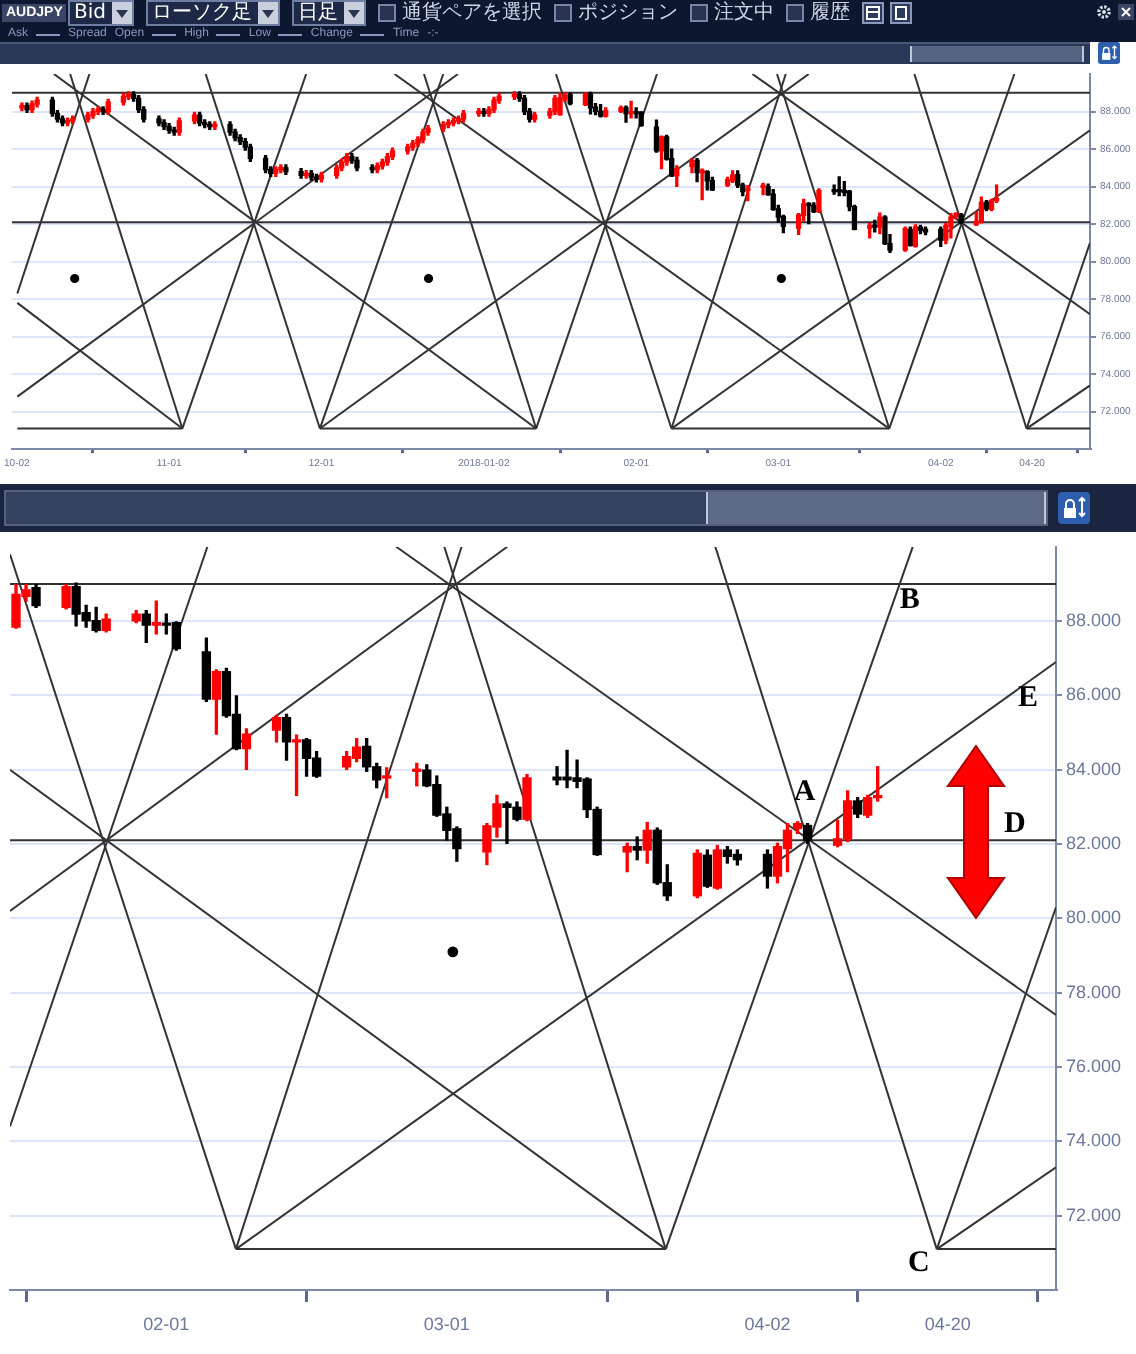 The height and width of the screenshot is (1354, 1136). I want to click on y-tick-label: 78.000, so click(1094, 991).